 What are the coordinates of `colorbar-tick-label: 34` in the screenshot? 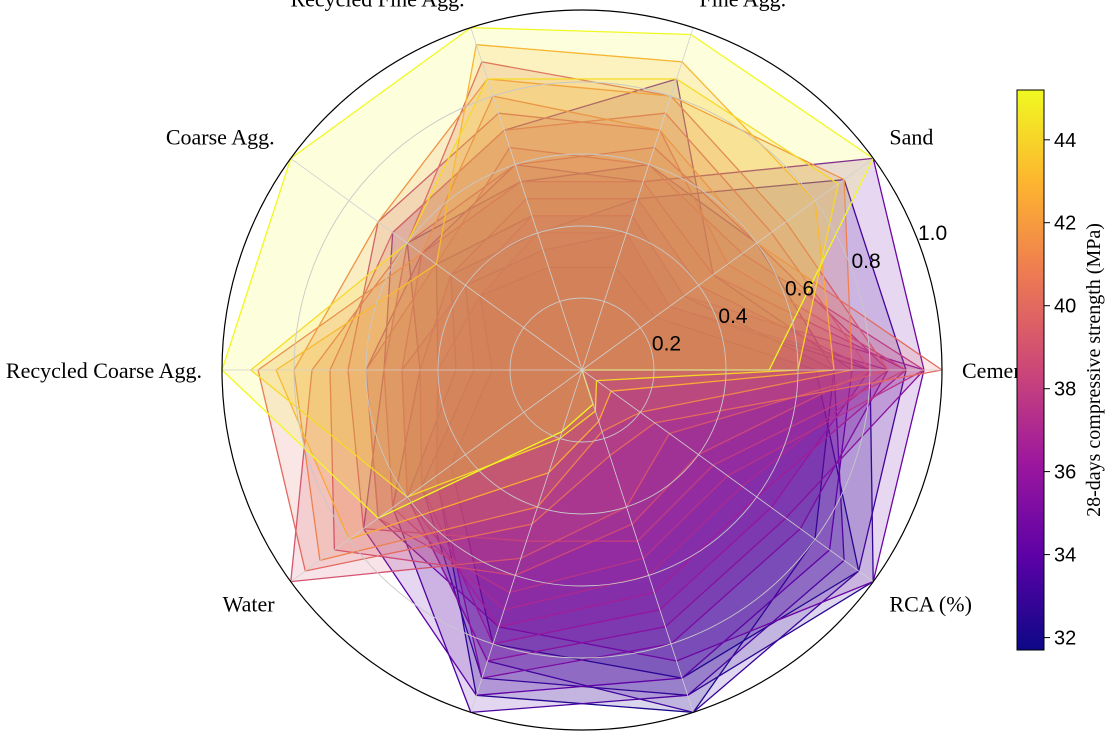 It's located at (1065, 556).